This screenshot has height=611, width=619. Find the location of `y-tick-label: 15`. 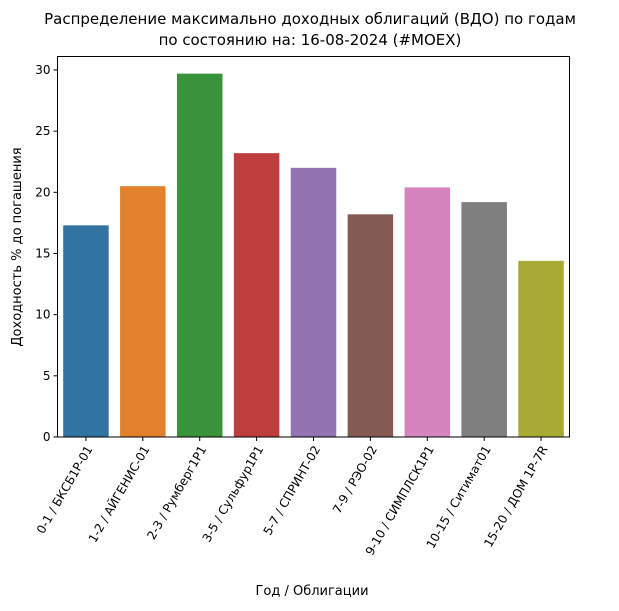

y-tick-label: 15 is located at coordinates (42, 253).